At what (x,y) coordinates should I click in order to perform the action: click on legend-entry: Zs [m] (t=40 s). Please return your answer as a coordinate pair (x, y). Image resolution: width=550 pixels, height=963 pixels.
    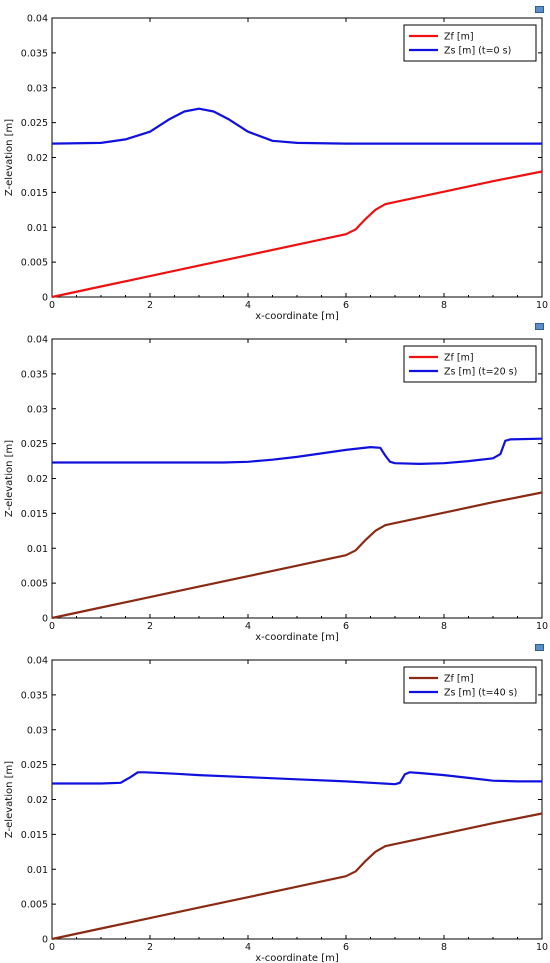
    Looking at the image, I should click on (480, 693).